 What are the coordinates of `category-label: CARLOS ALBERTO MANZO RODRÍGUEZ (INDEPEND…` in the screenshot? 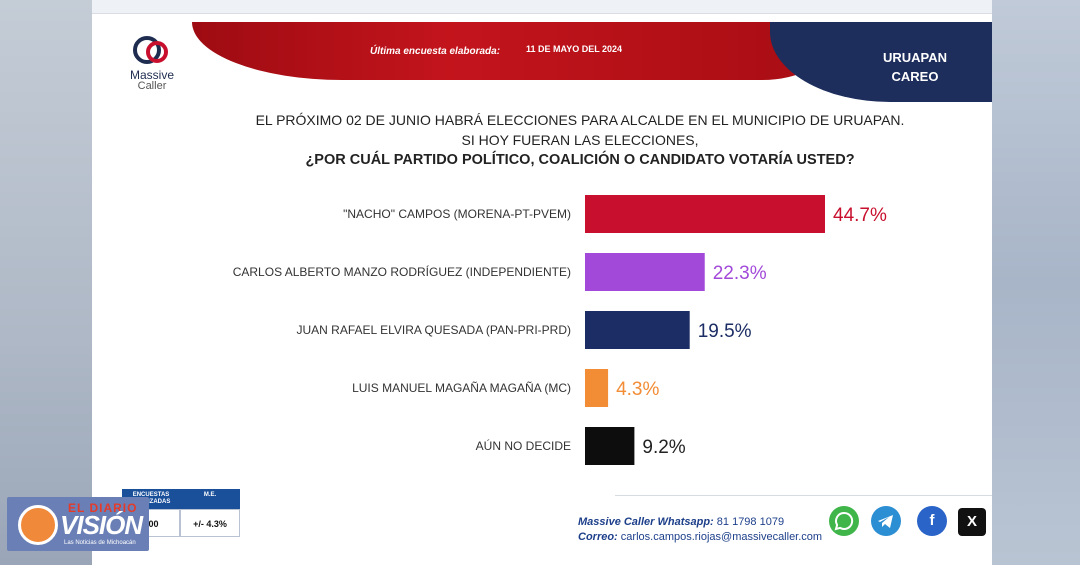 It's located at (402, 271).